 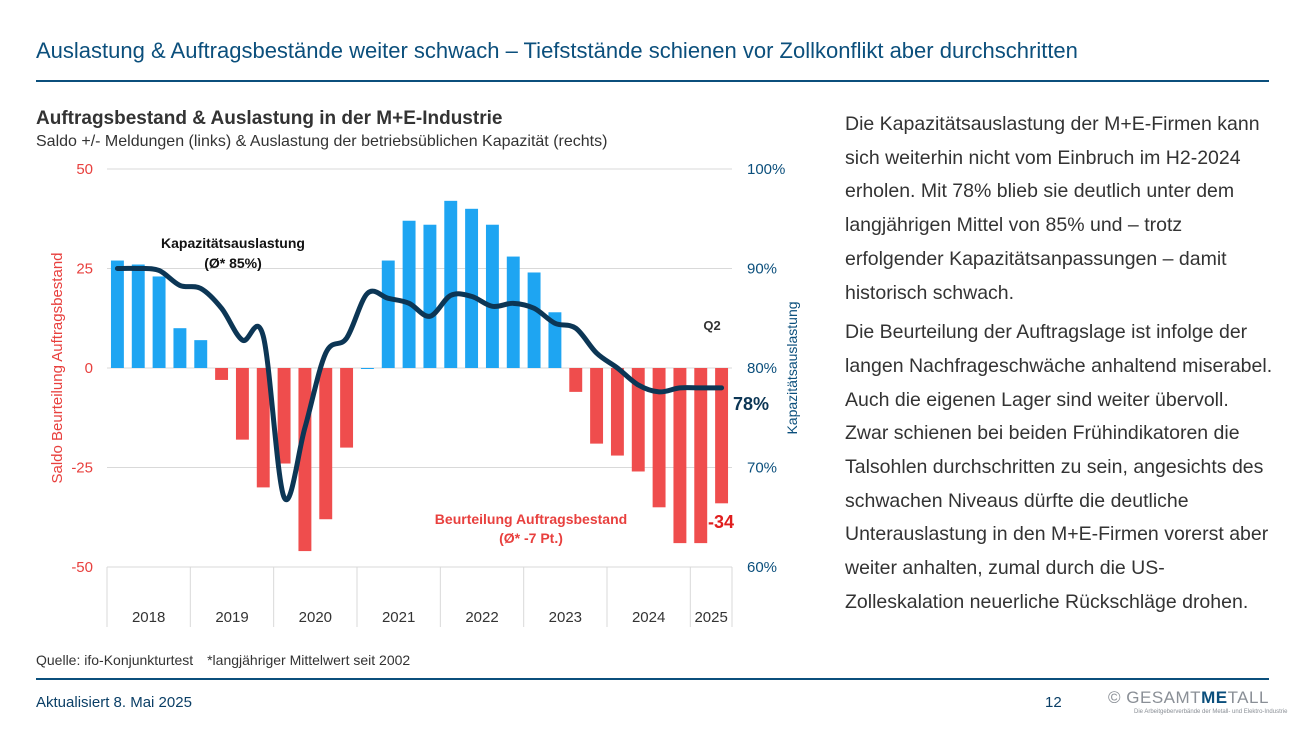 I want to click on year-label: 2018, so click(x=148, y=617).